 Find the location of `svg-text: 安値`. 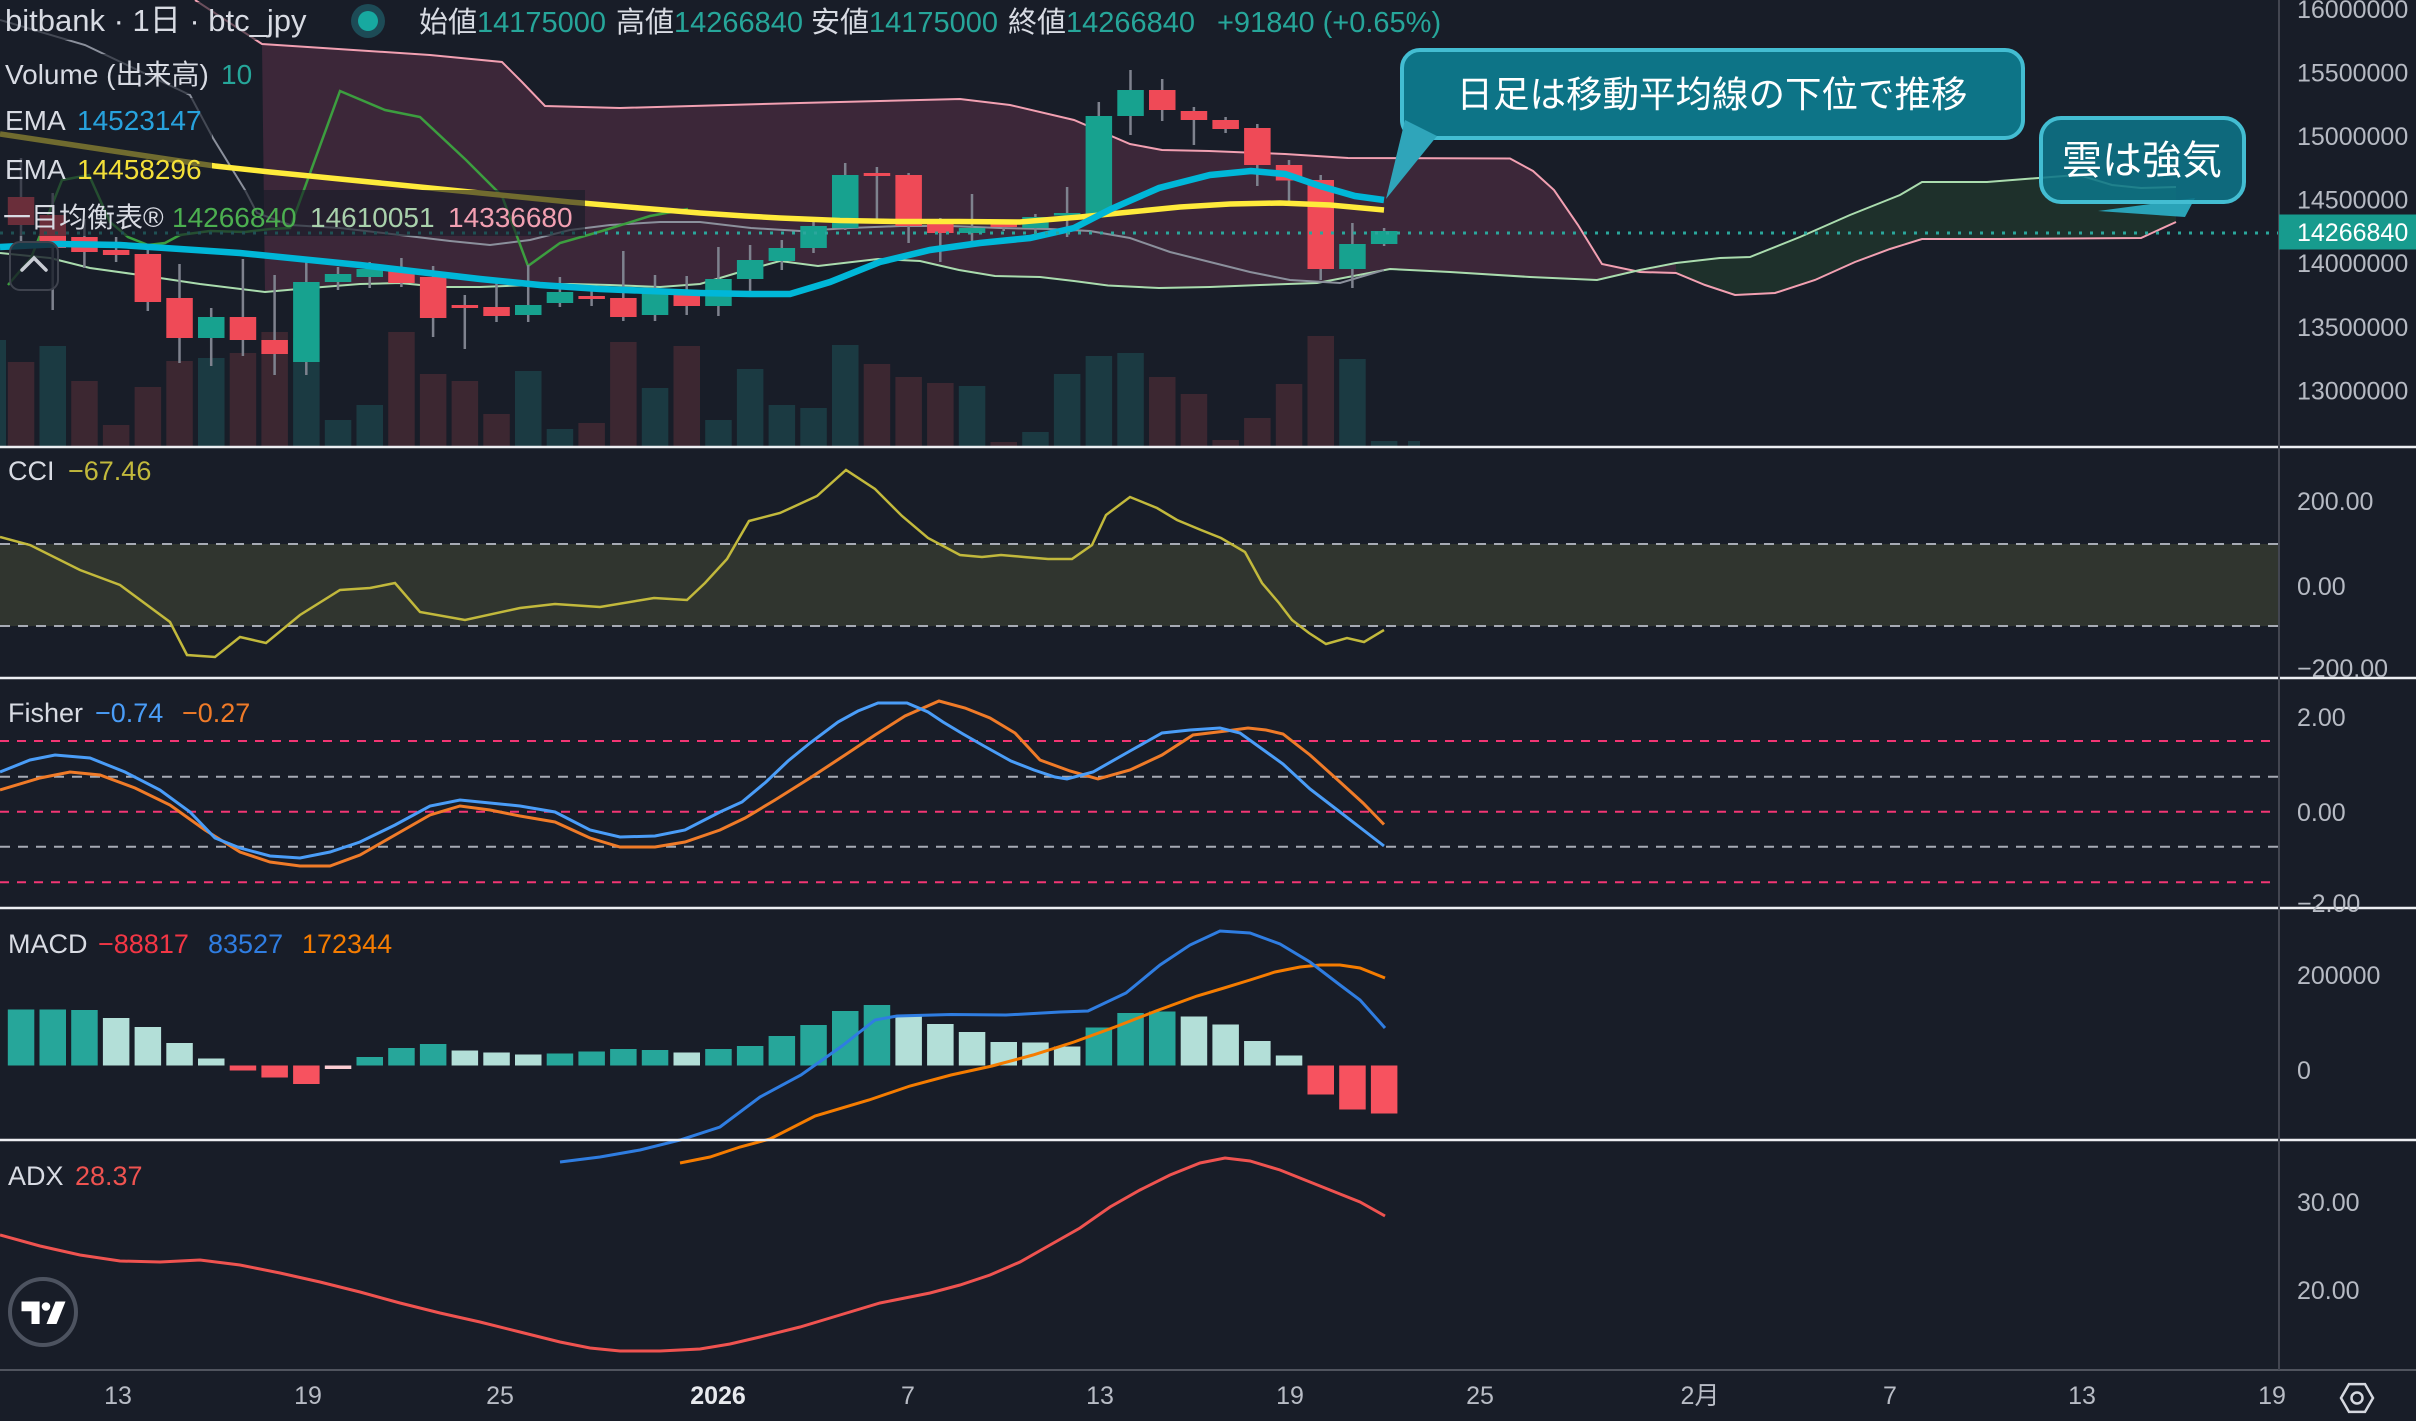

svg-text: 安値 is located at coordinates (840, 22).